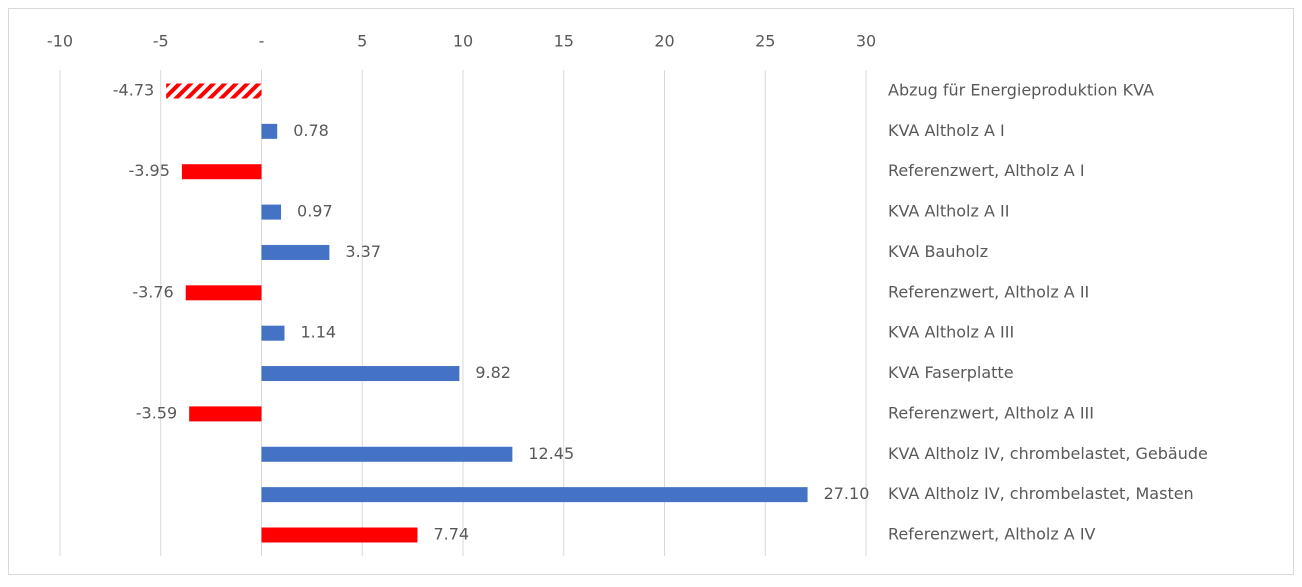 The height and width of the screenshot is (587, 1302). I want to click on value-label: -4.73, so click(133, 90).